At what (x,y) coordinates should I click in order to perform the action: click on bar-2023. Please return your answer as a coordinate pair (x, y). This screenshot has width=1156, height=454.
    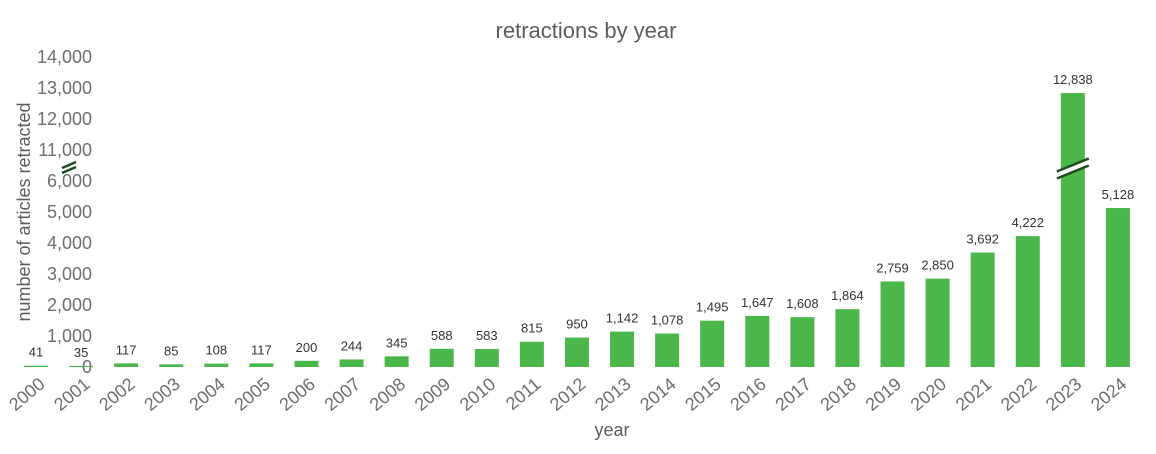
    Looking at the image, I should click on (1072, 230).